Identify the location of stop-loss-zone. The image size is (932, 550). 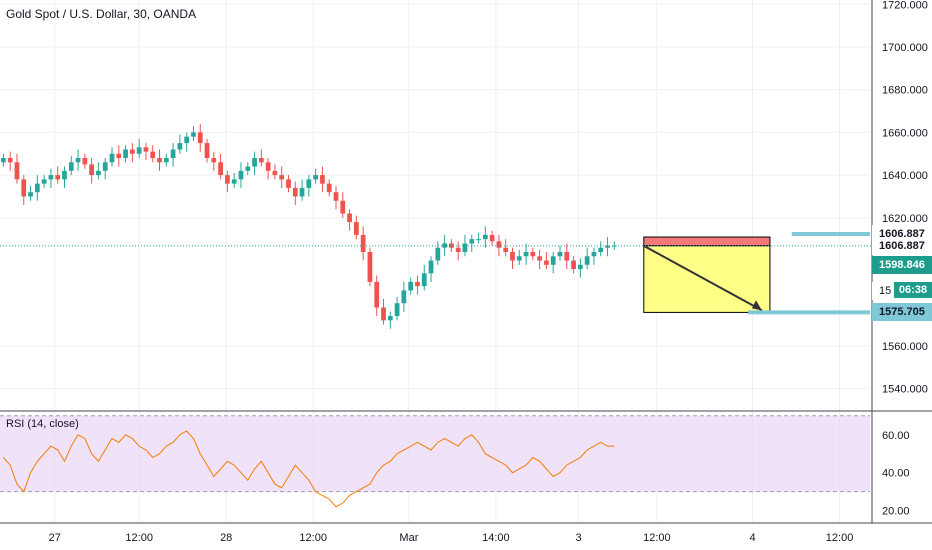
(707, 241).